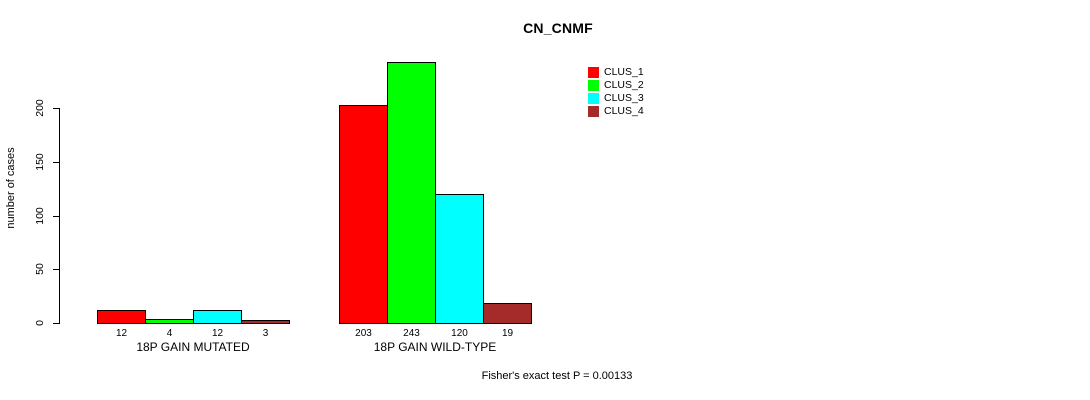 Image resolution: width=1090 pixels, height=400 pixels. I want to click on bar-value-label: 203, so click(363, 333).